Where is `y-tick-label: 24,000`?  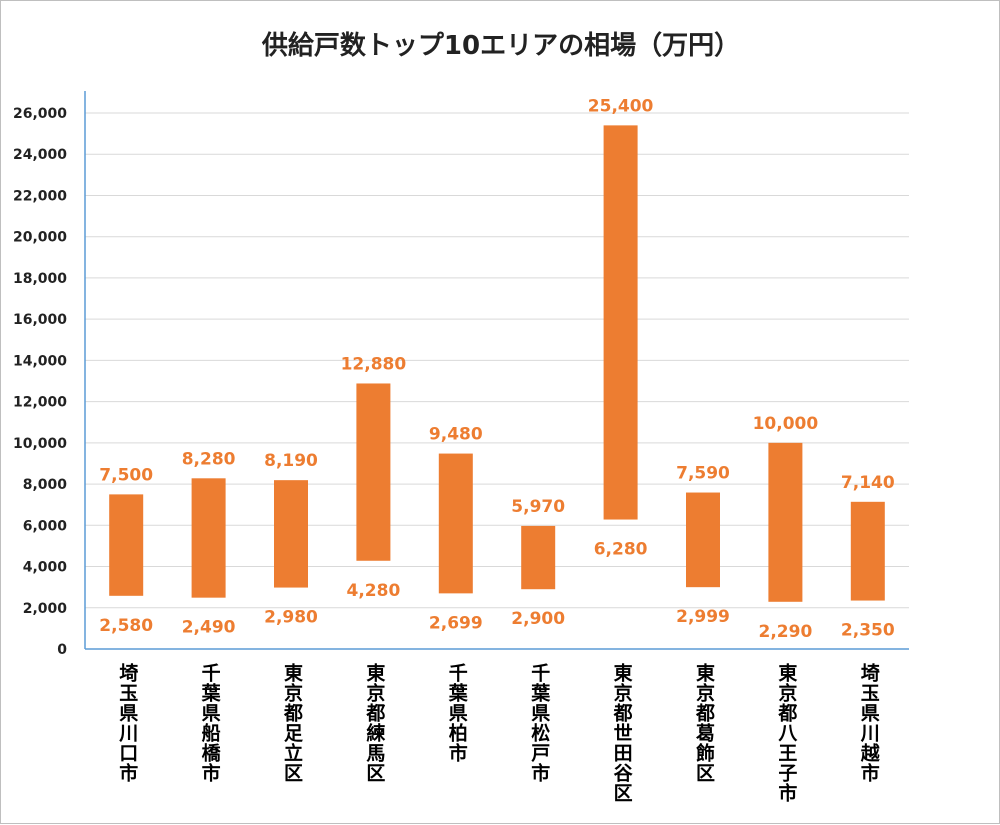 y-tick-label: 24,000 is located at coordinates (40, 155).